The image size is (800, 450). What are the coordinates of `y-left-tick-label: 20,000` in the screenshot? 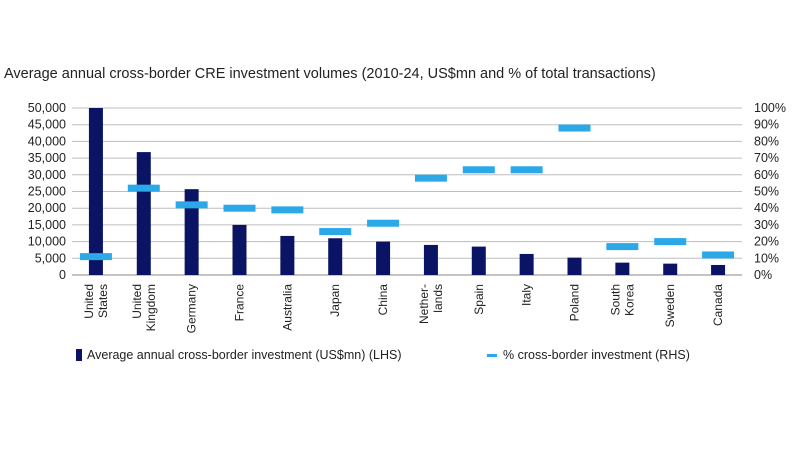 It's located at (47, 208).